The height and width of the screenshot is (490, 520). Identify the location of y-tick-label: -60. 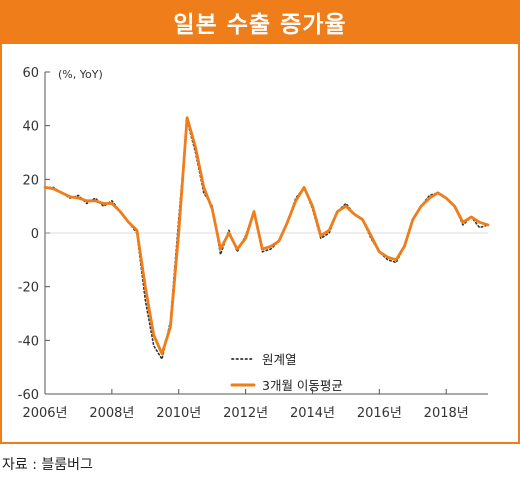
(28, 395).